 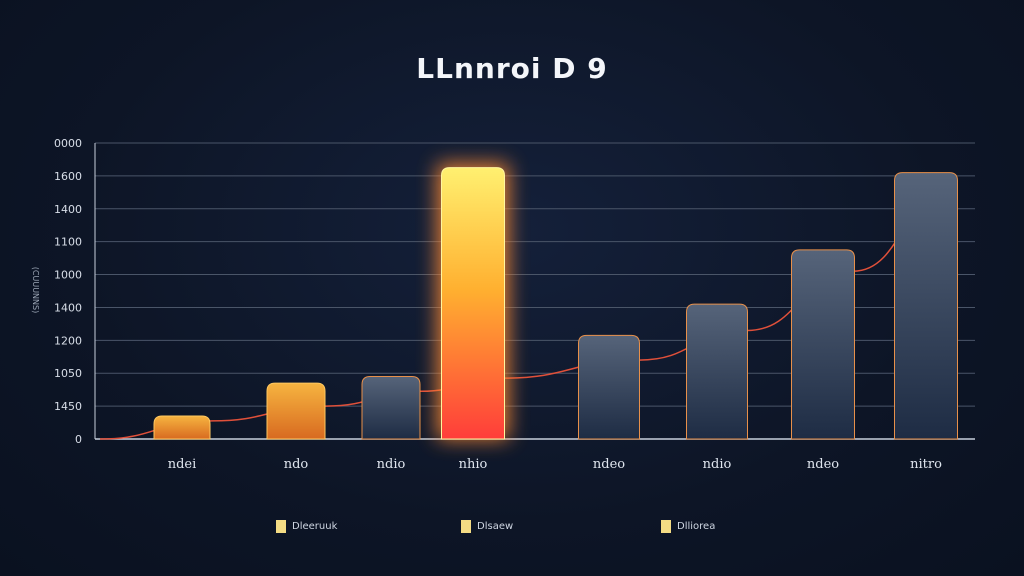 I want to click on legend-label: Dlsaew, so click(x=495, y=526).